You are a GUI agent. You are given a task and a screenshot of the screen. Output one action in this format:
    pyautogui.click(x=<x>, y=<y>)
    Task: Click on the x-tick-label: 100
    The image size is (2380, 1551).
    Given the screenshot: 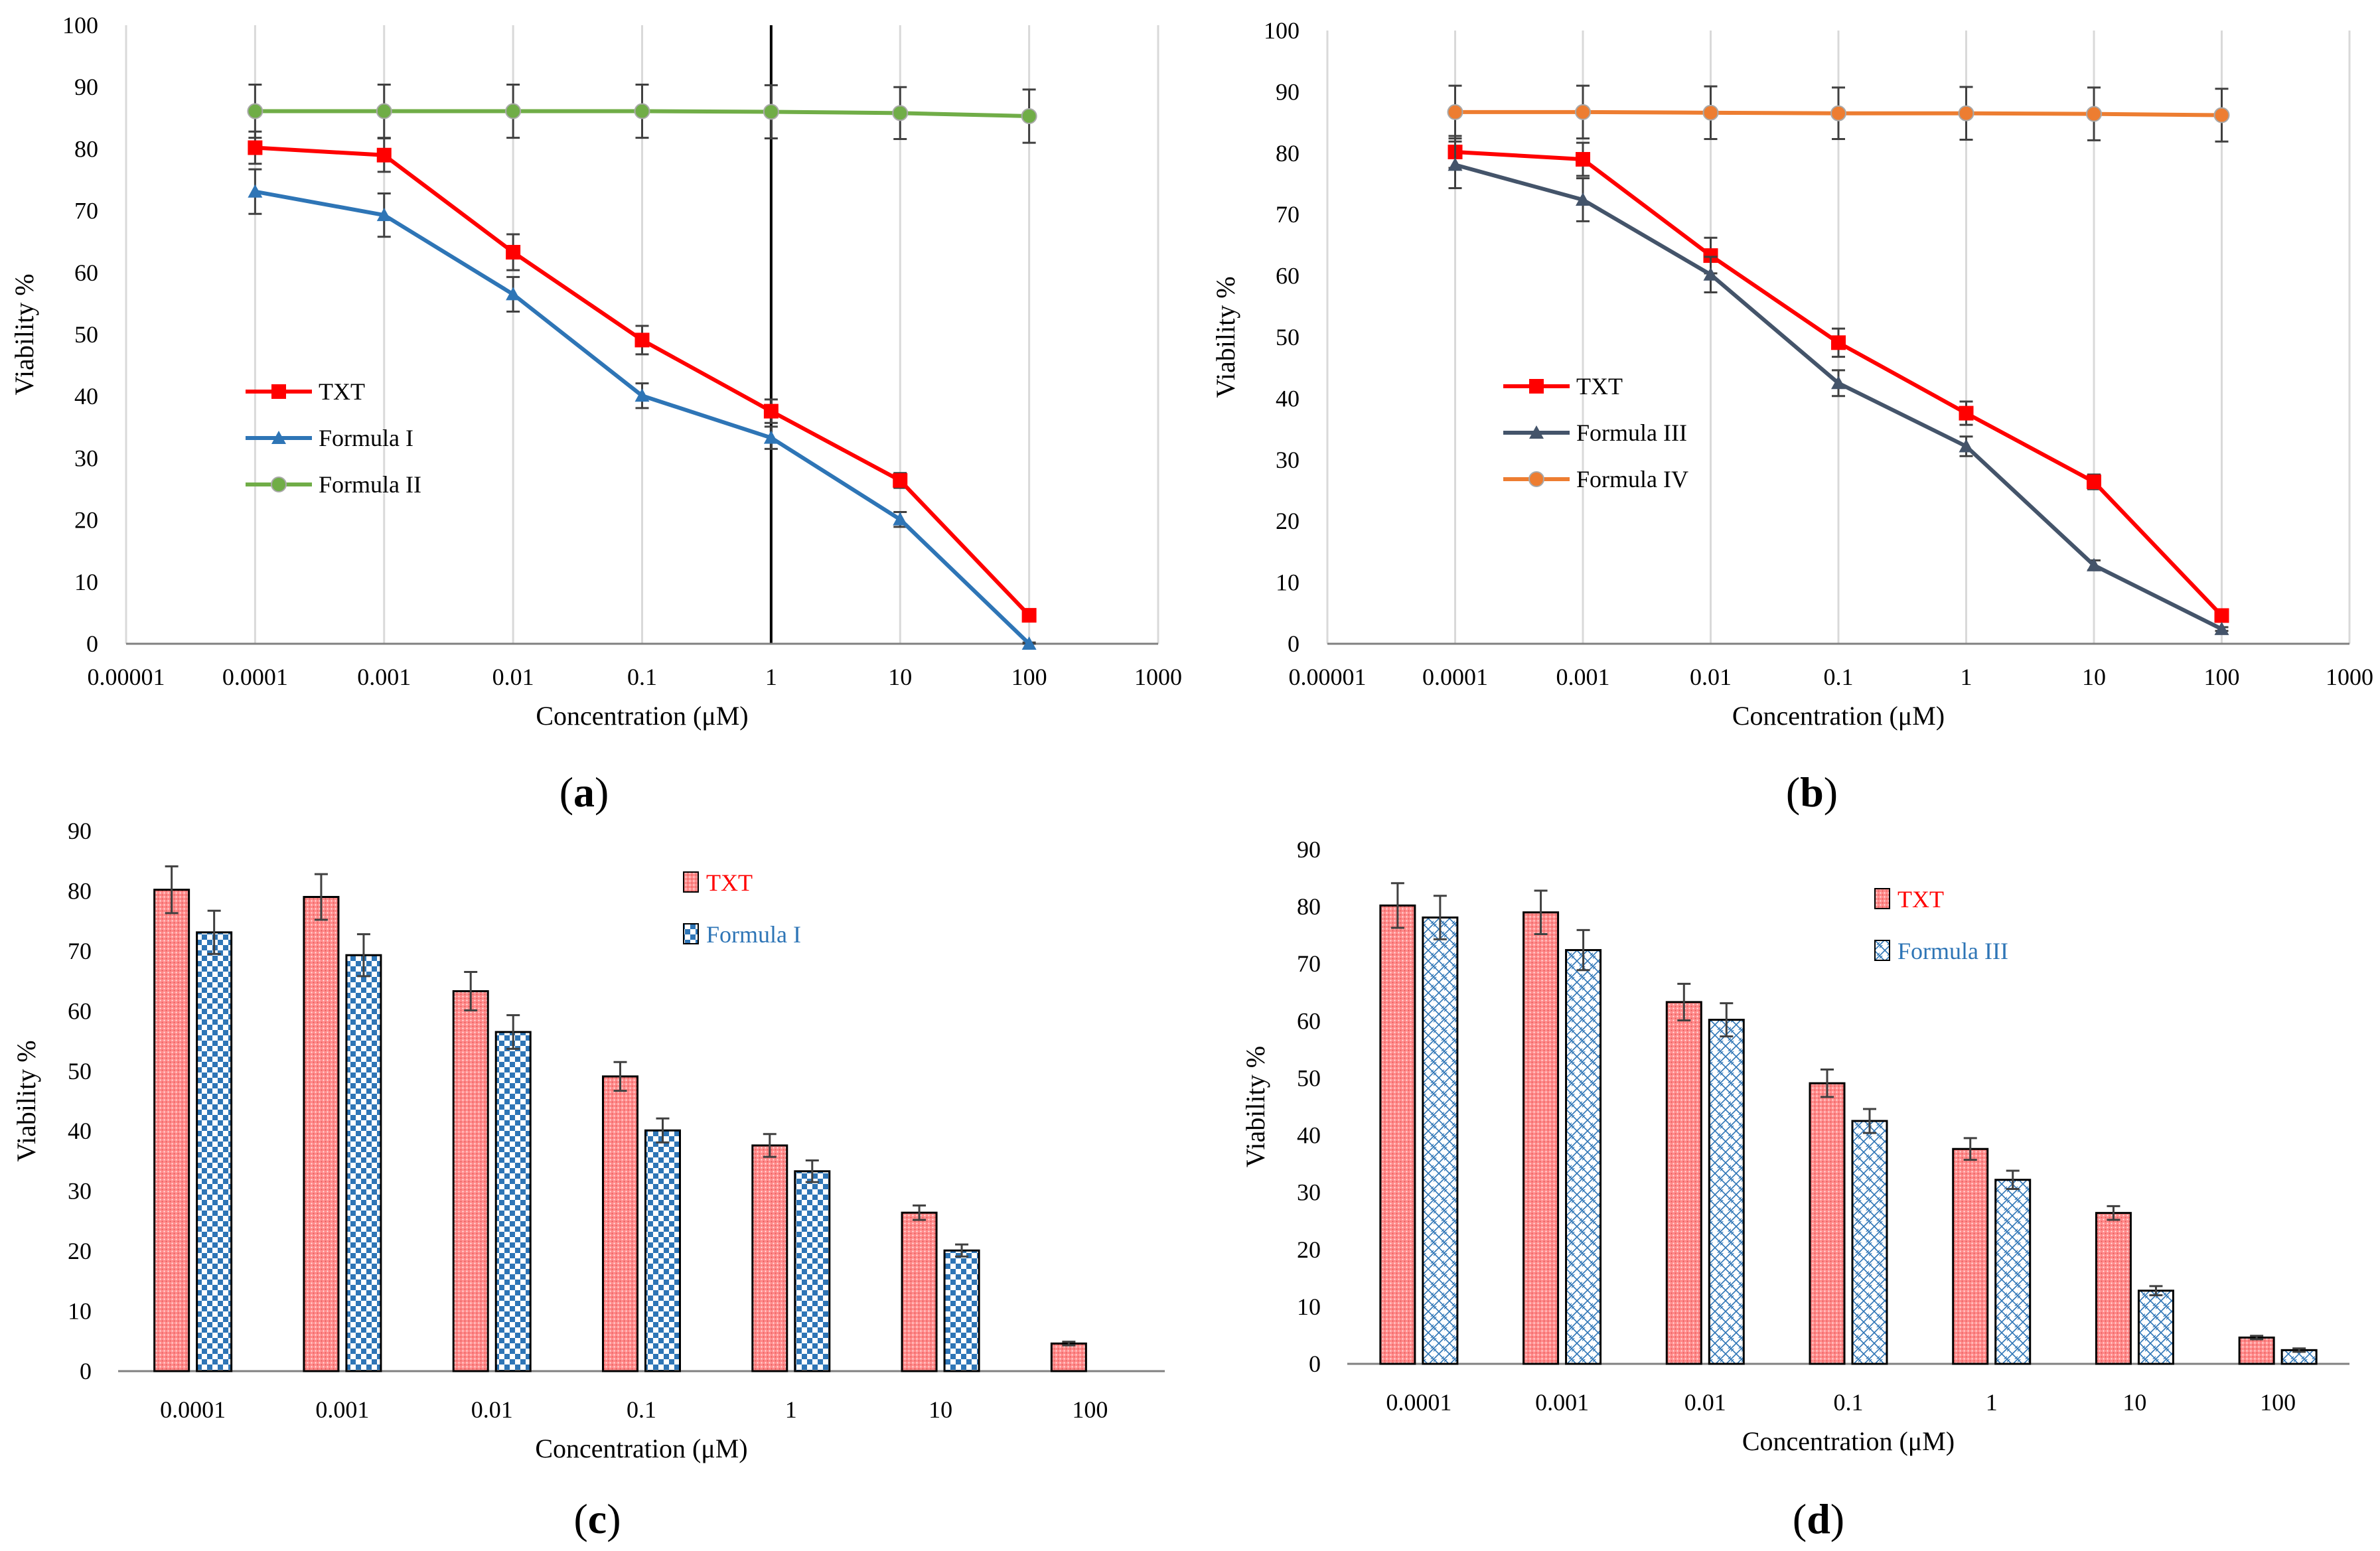 What is the action you would take?
    pyautogui.click(x=2222, y=677)
    